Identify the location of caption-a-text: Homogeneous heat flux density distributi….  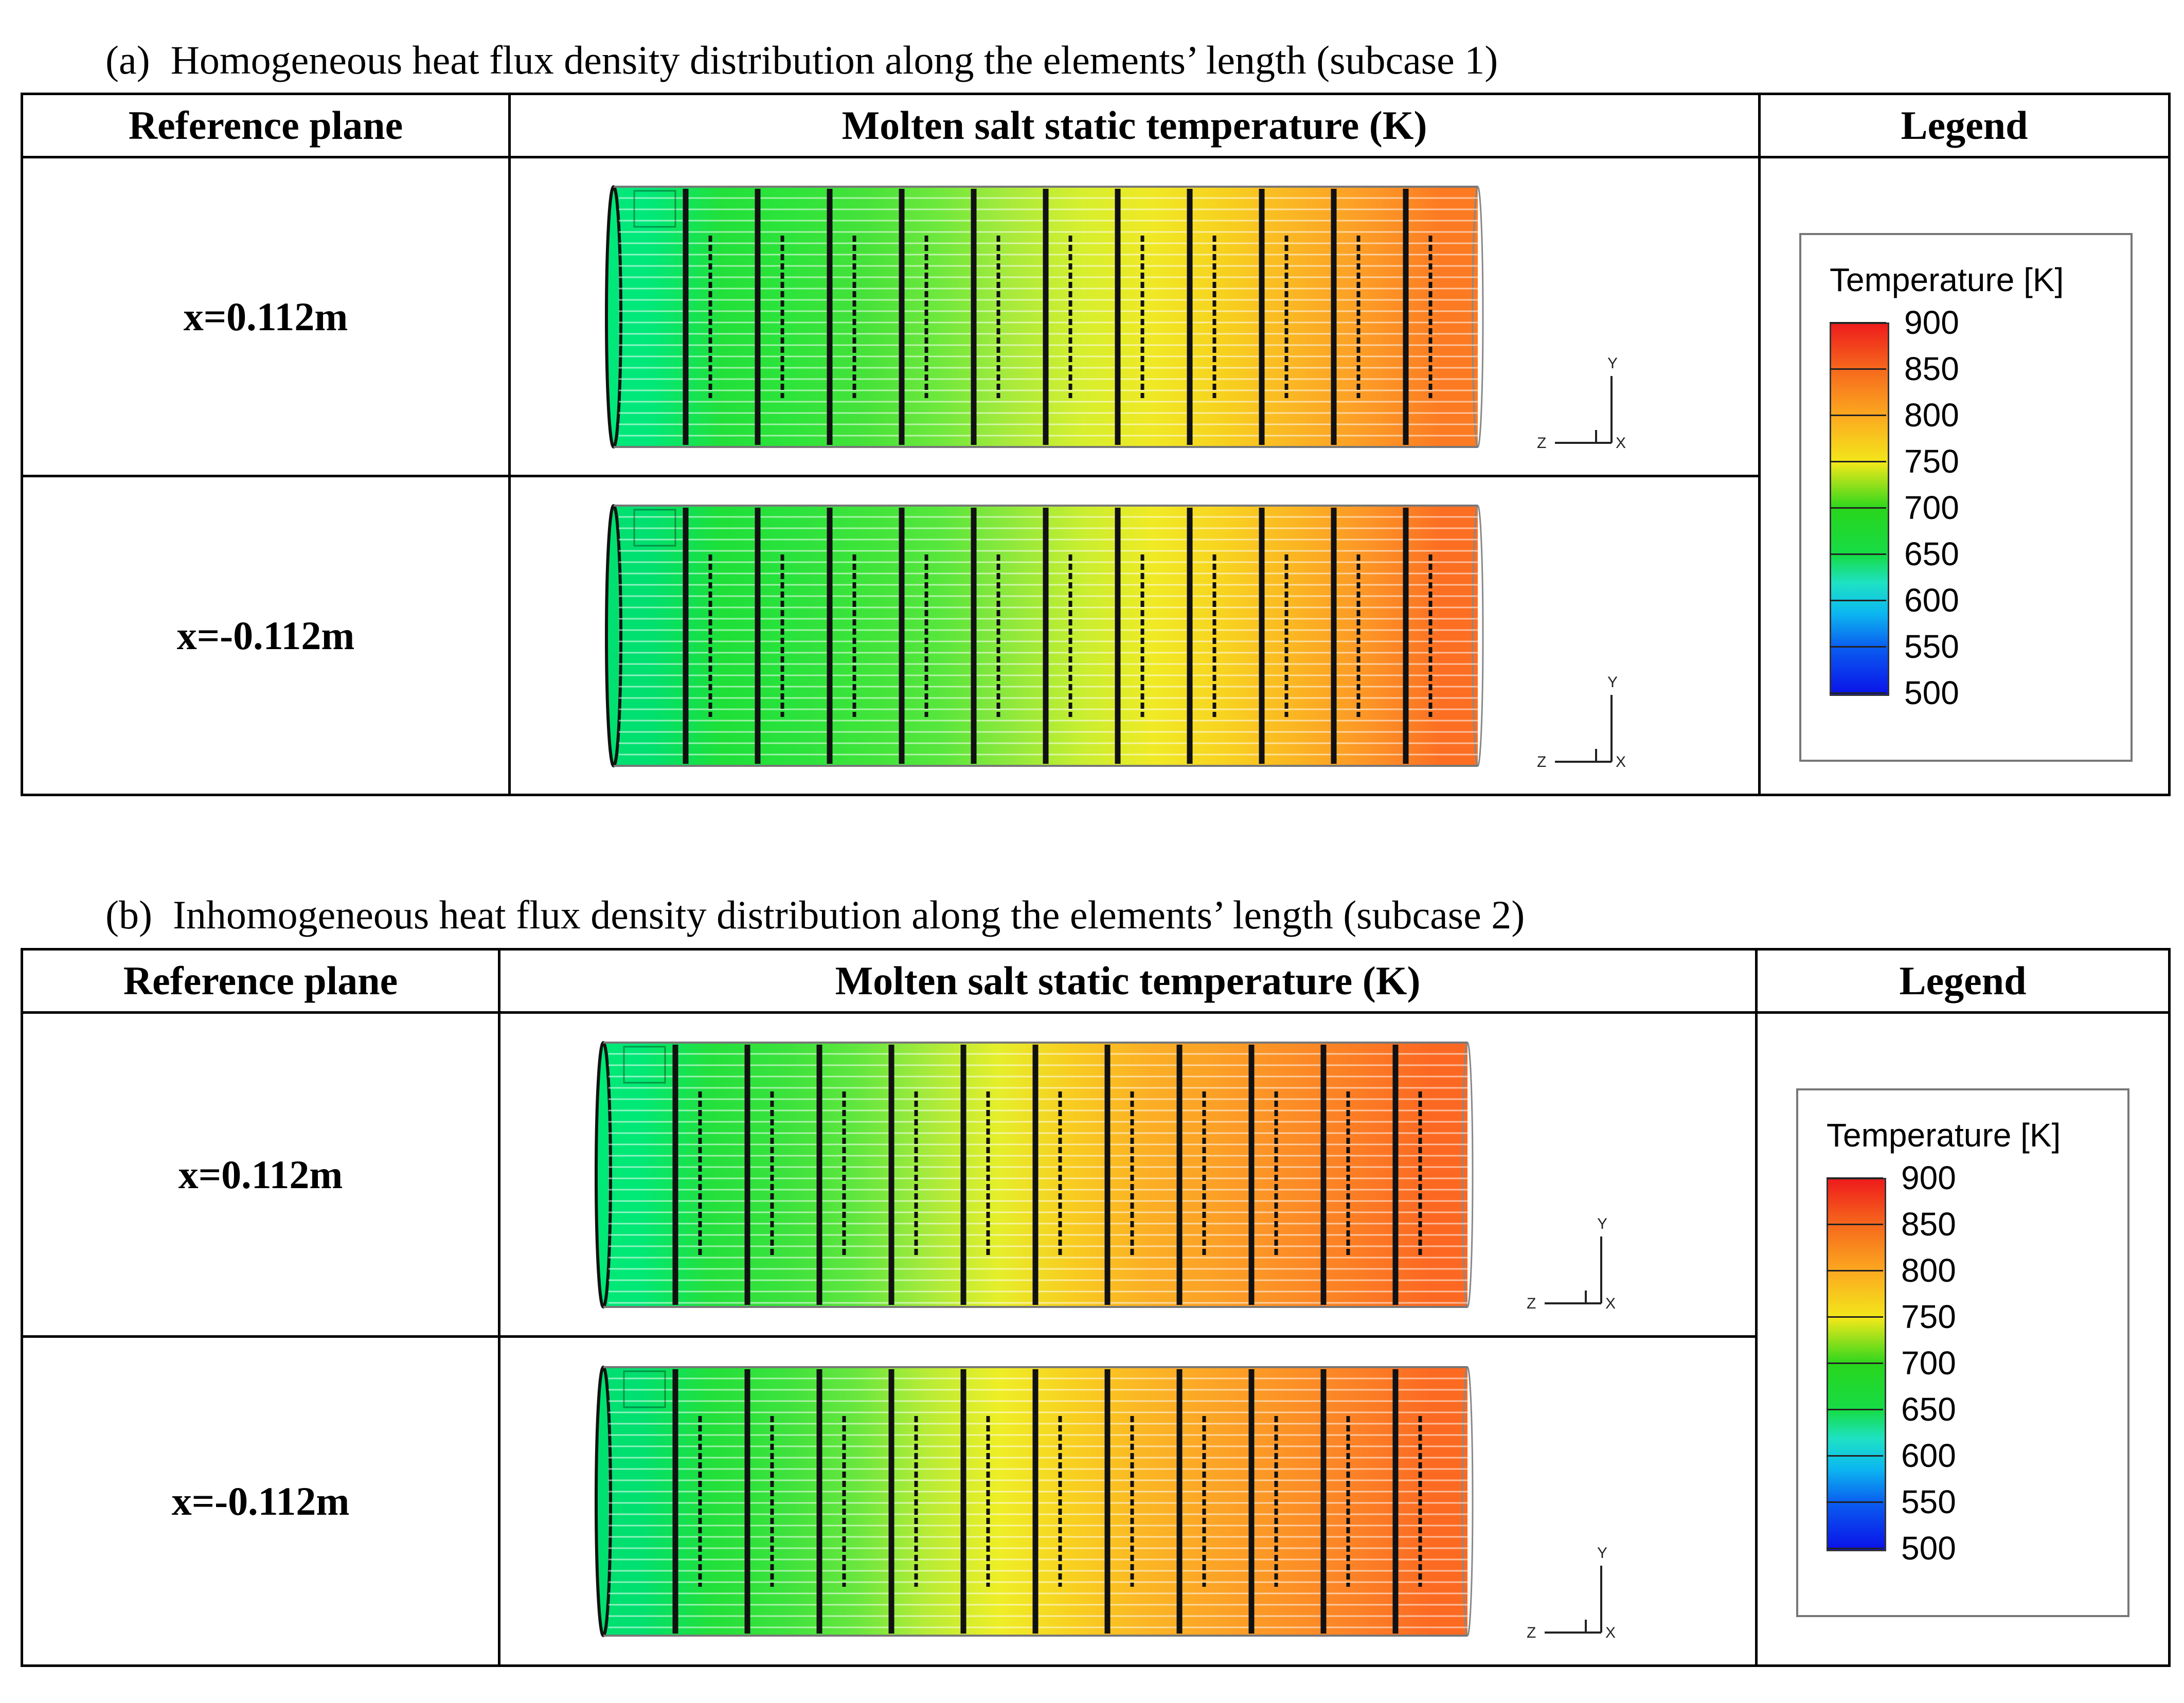
(834, 60).